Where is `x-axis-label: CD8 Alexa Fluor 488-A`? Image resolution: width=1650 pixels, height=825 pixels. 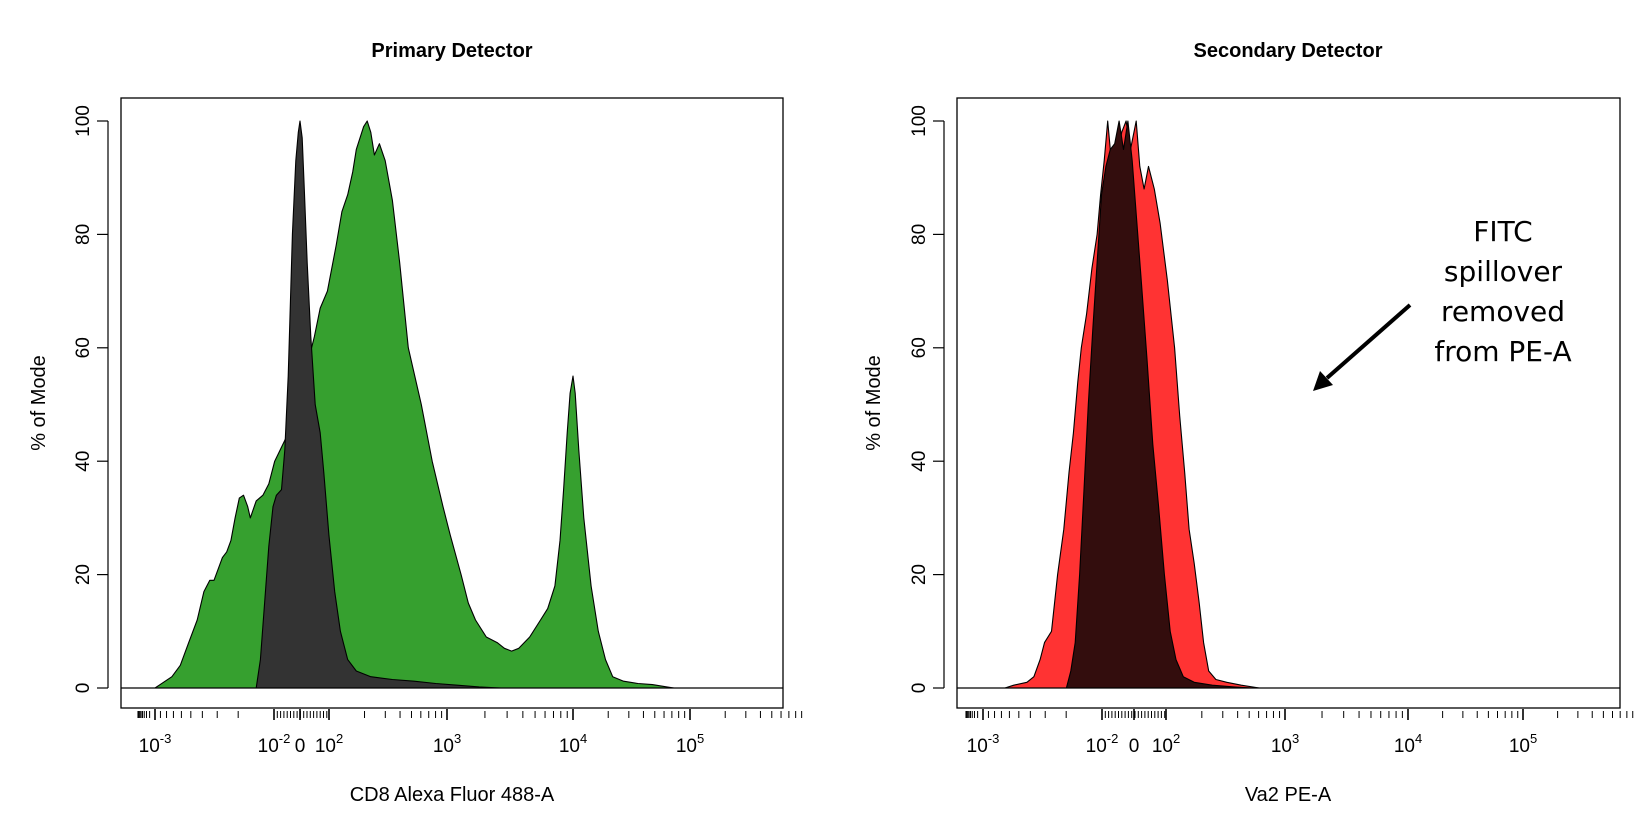 x-axis-label: CD8 Alexa Fluor 488-A is located at coordinates (452, 795).